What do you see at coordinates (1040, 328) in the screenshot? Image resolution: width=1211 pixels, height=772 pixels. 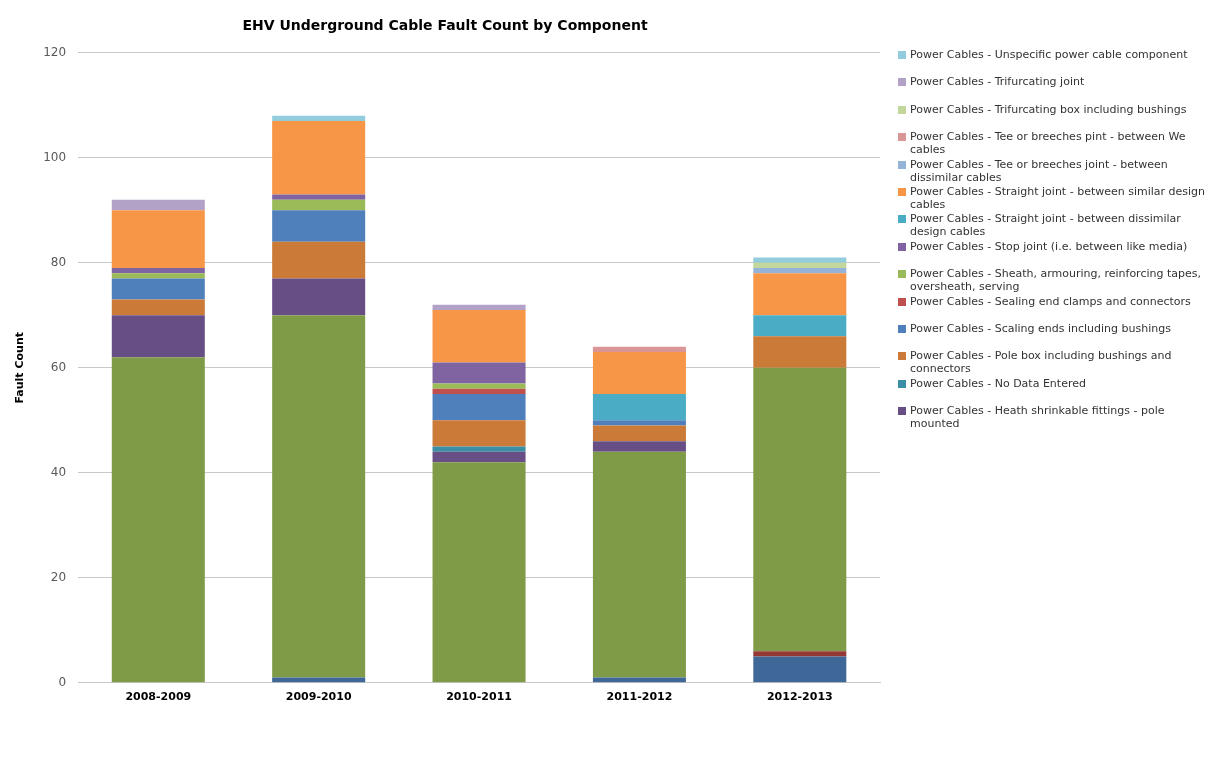 I see `legend-label: Power Cables - Scaling ends including bushings` at bounding box center [1040, 328].